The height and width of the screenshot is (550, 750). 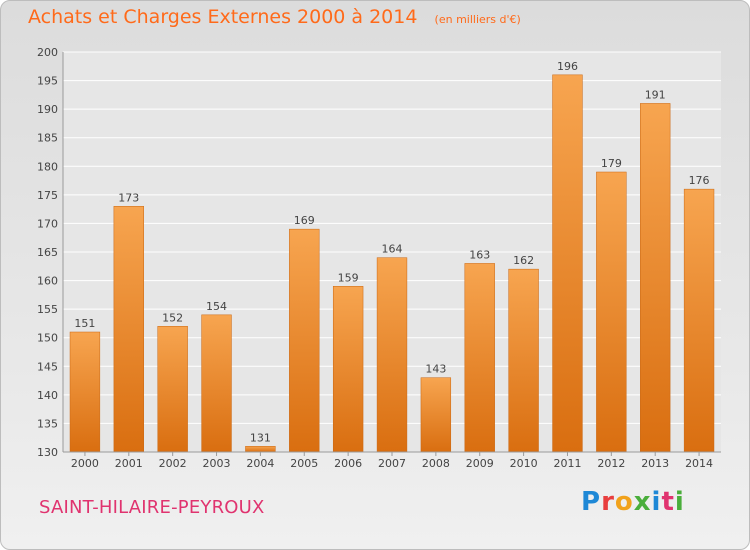 What do you see at coordinates (304, 463) in the screenshot?
I see `x-tick-label-2005: 2005` at bounding box center [304, 463].